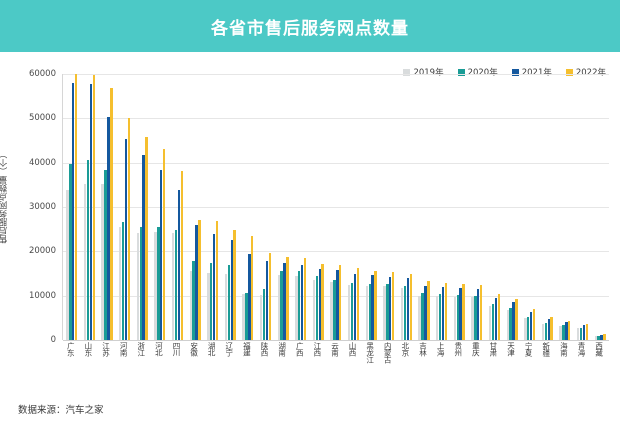 The width and height of the screenshot is (620, 434). What do you see at coordinates (477, 72) in the screenshot?
I see `legend-item-2020年: 2020年` at bounding box center [477, 72].